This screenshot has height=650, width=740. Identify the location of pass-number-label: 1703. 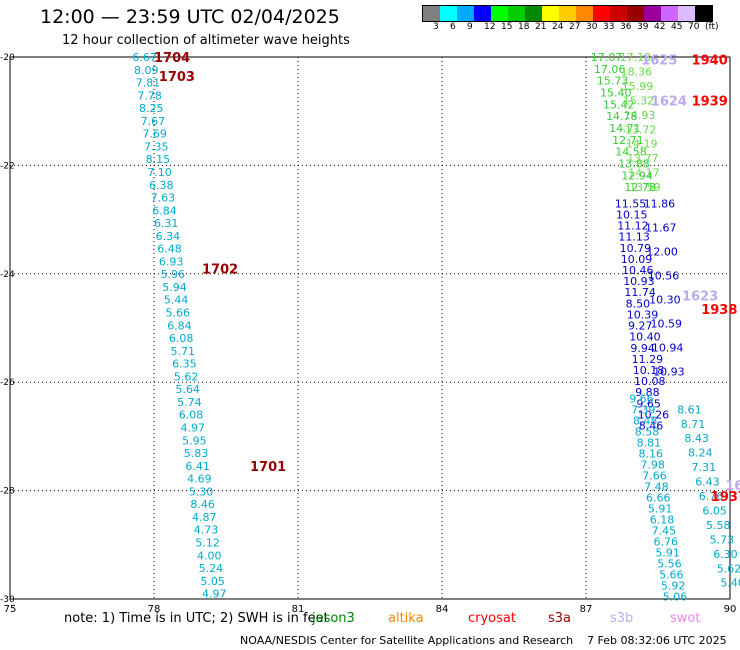
(177, 77).